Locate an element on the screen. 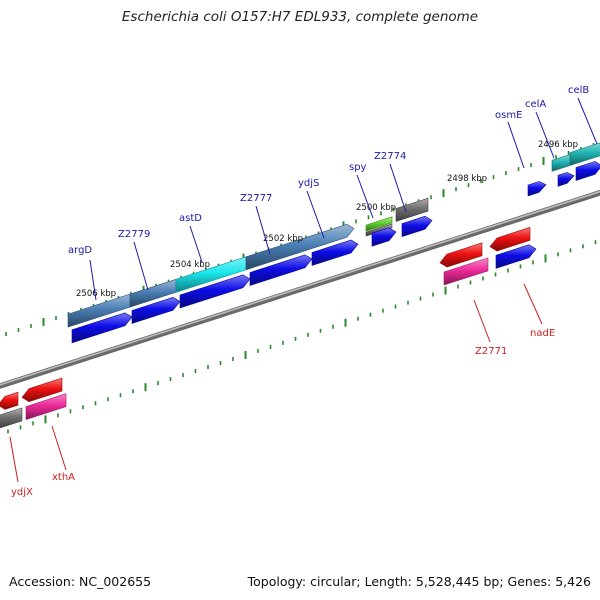  gene-label-nade: nadE is located at coordinates (542, 333).